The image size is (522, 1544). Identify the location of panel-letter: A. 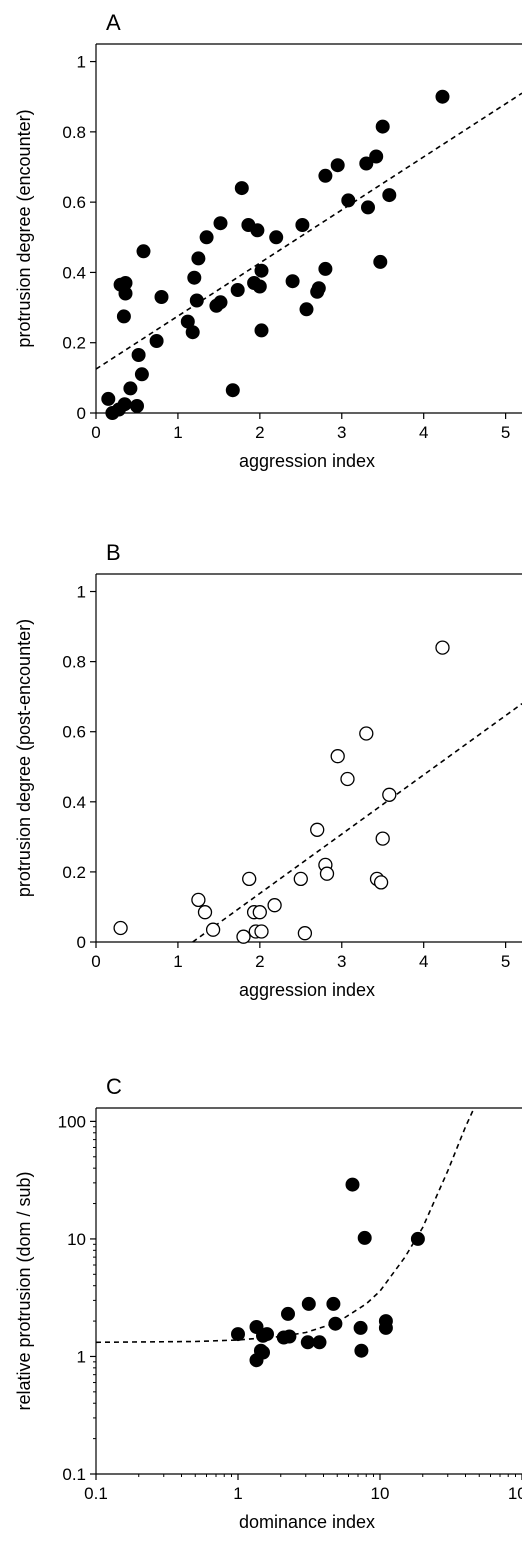
(113, 22).